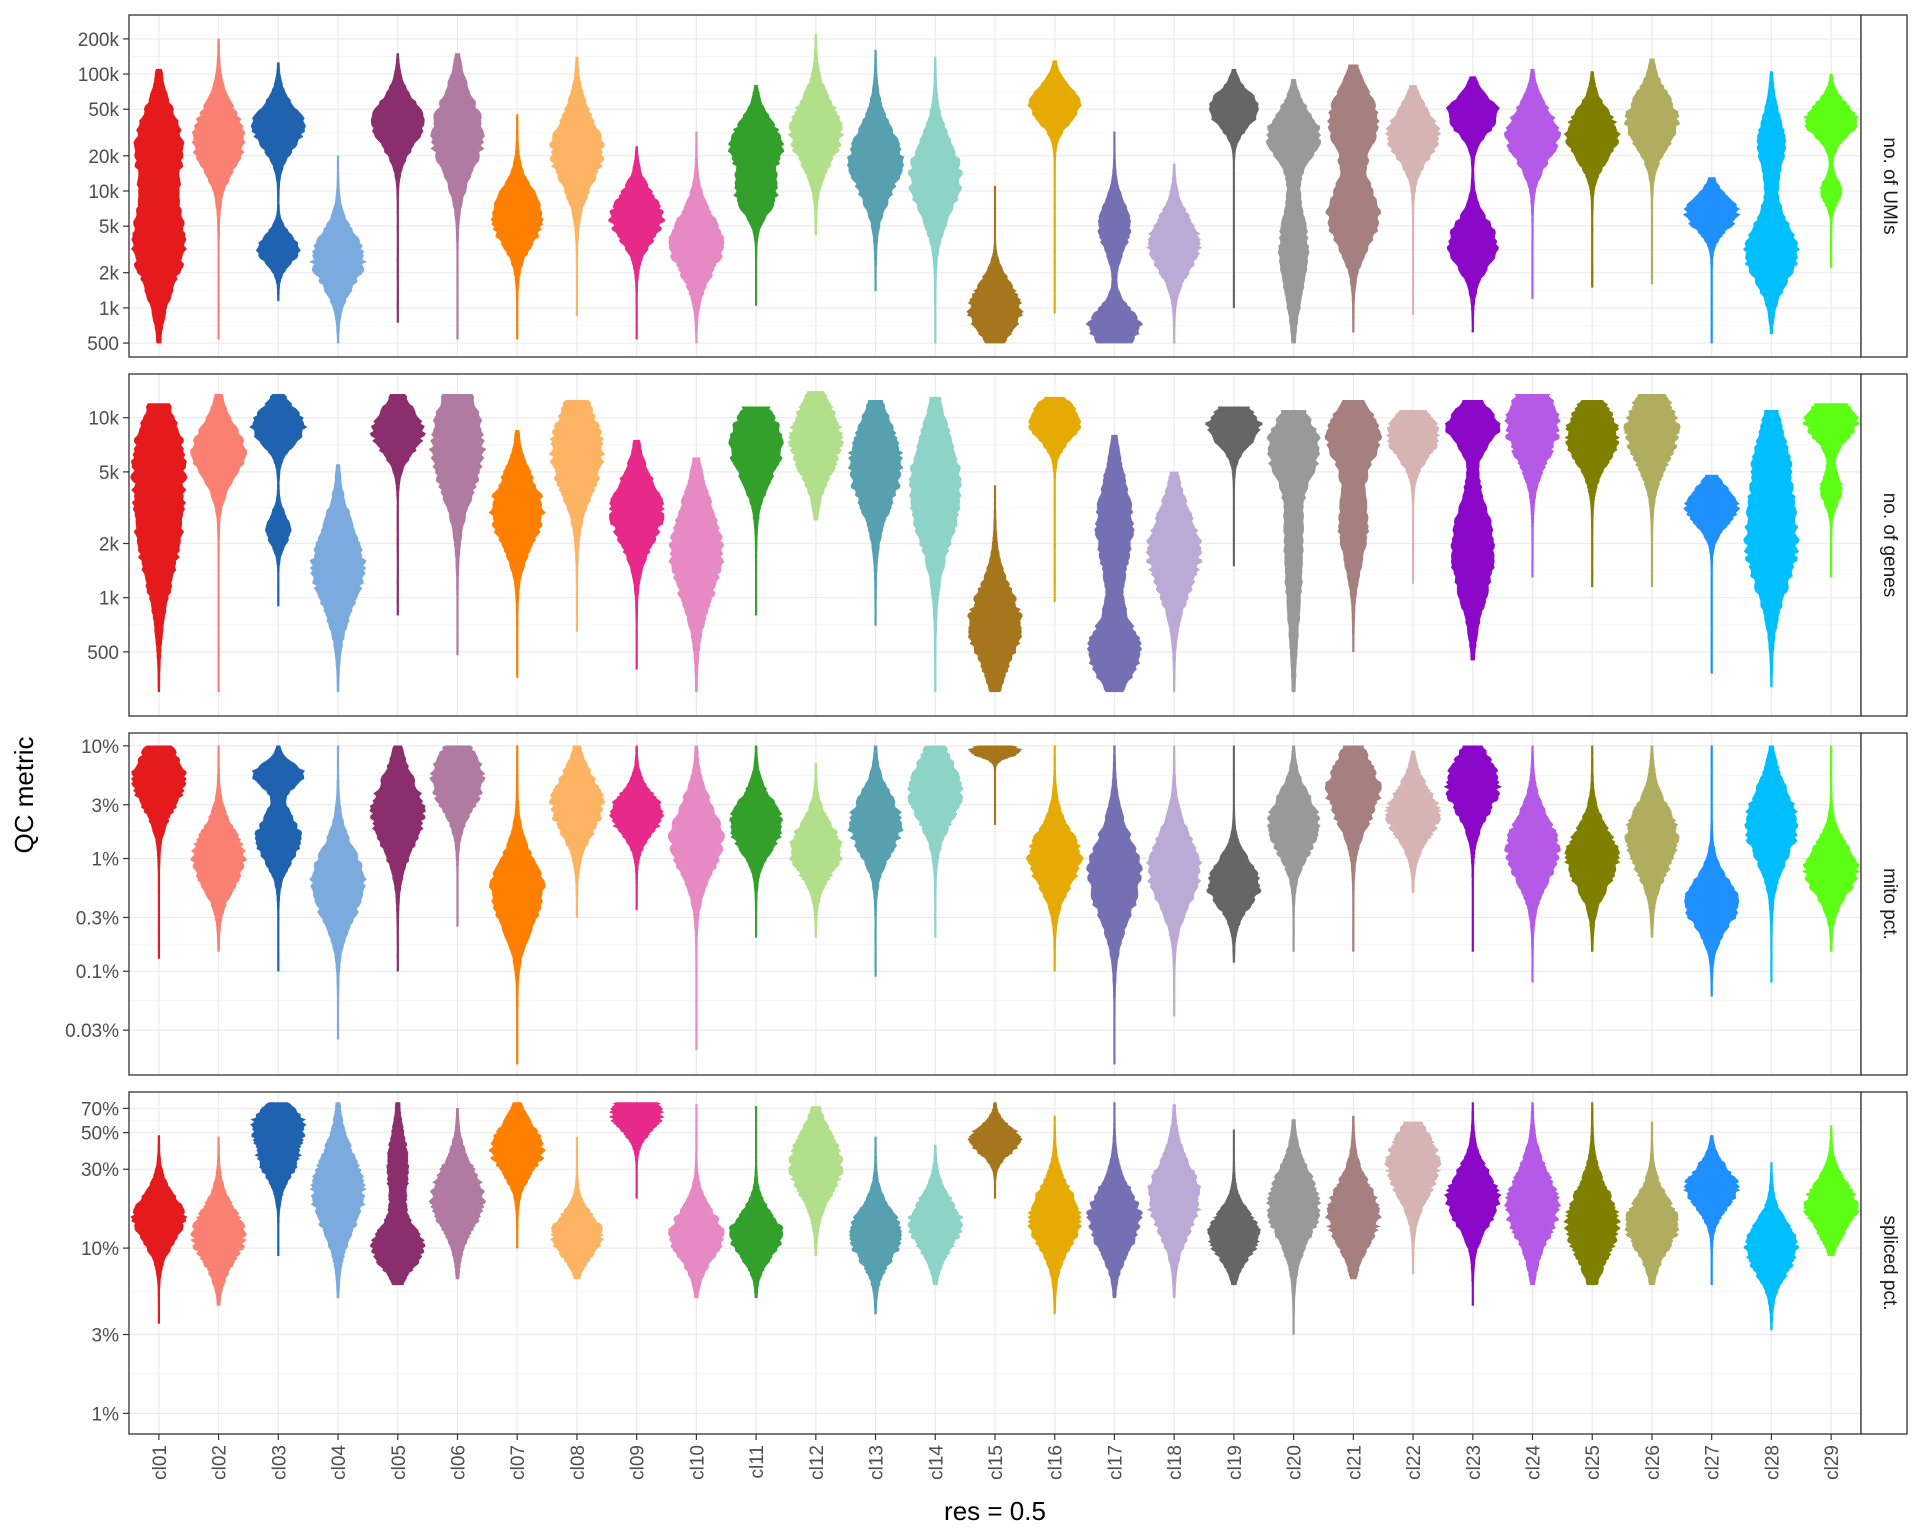 The width and height of the screenshot is (1920, 1536). Describe the element at coordinates (220, 1462) in the screenshot. I see `x-tick-label: cl02` at that location.